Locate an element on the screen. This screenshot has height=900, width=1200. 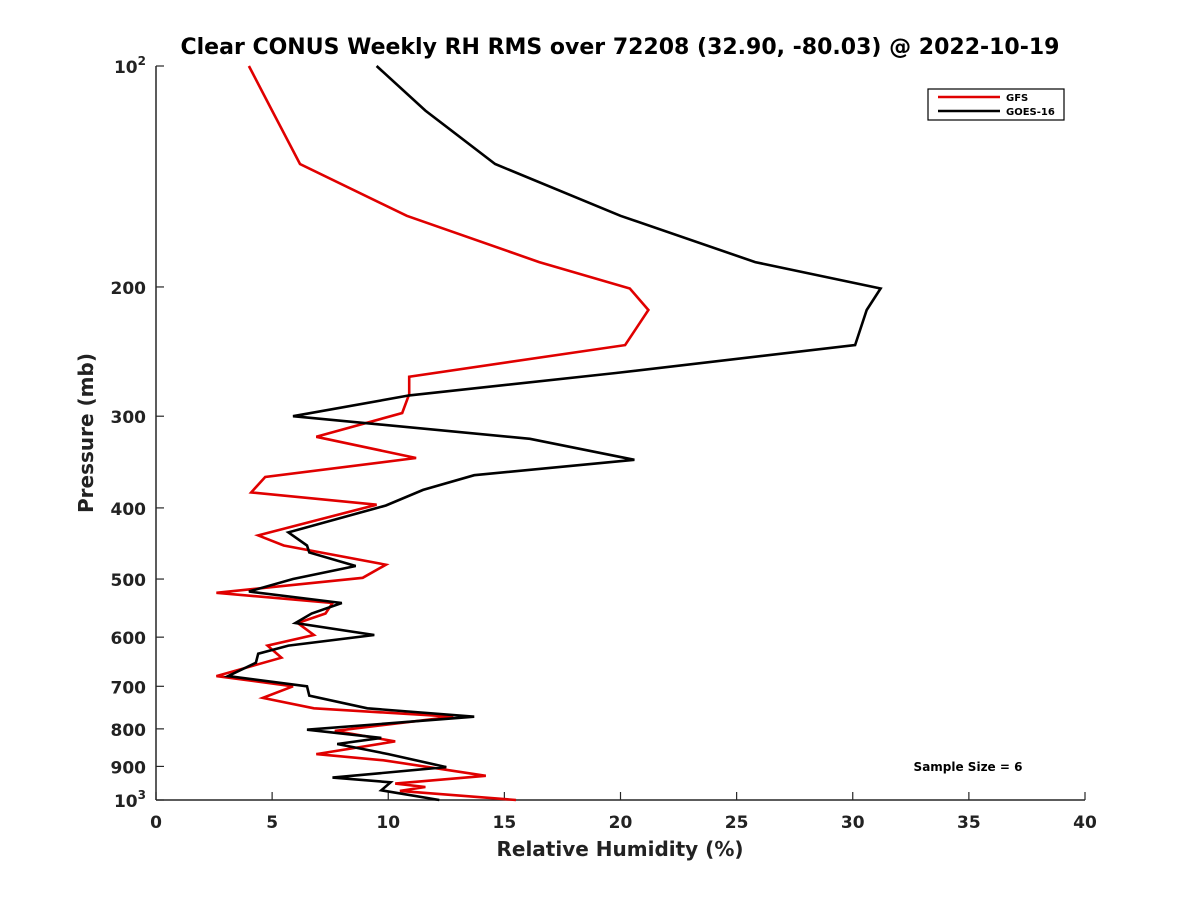
x-tick-label: 40 is located at coordinates (1085, 823).